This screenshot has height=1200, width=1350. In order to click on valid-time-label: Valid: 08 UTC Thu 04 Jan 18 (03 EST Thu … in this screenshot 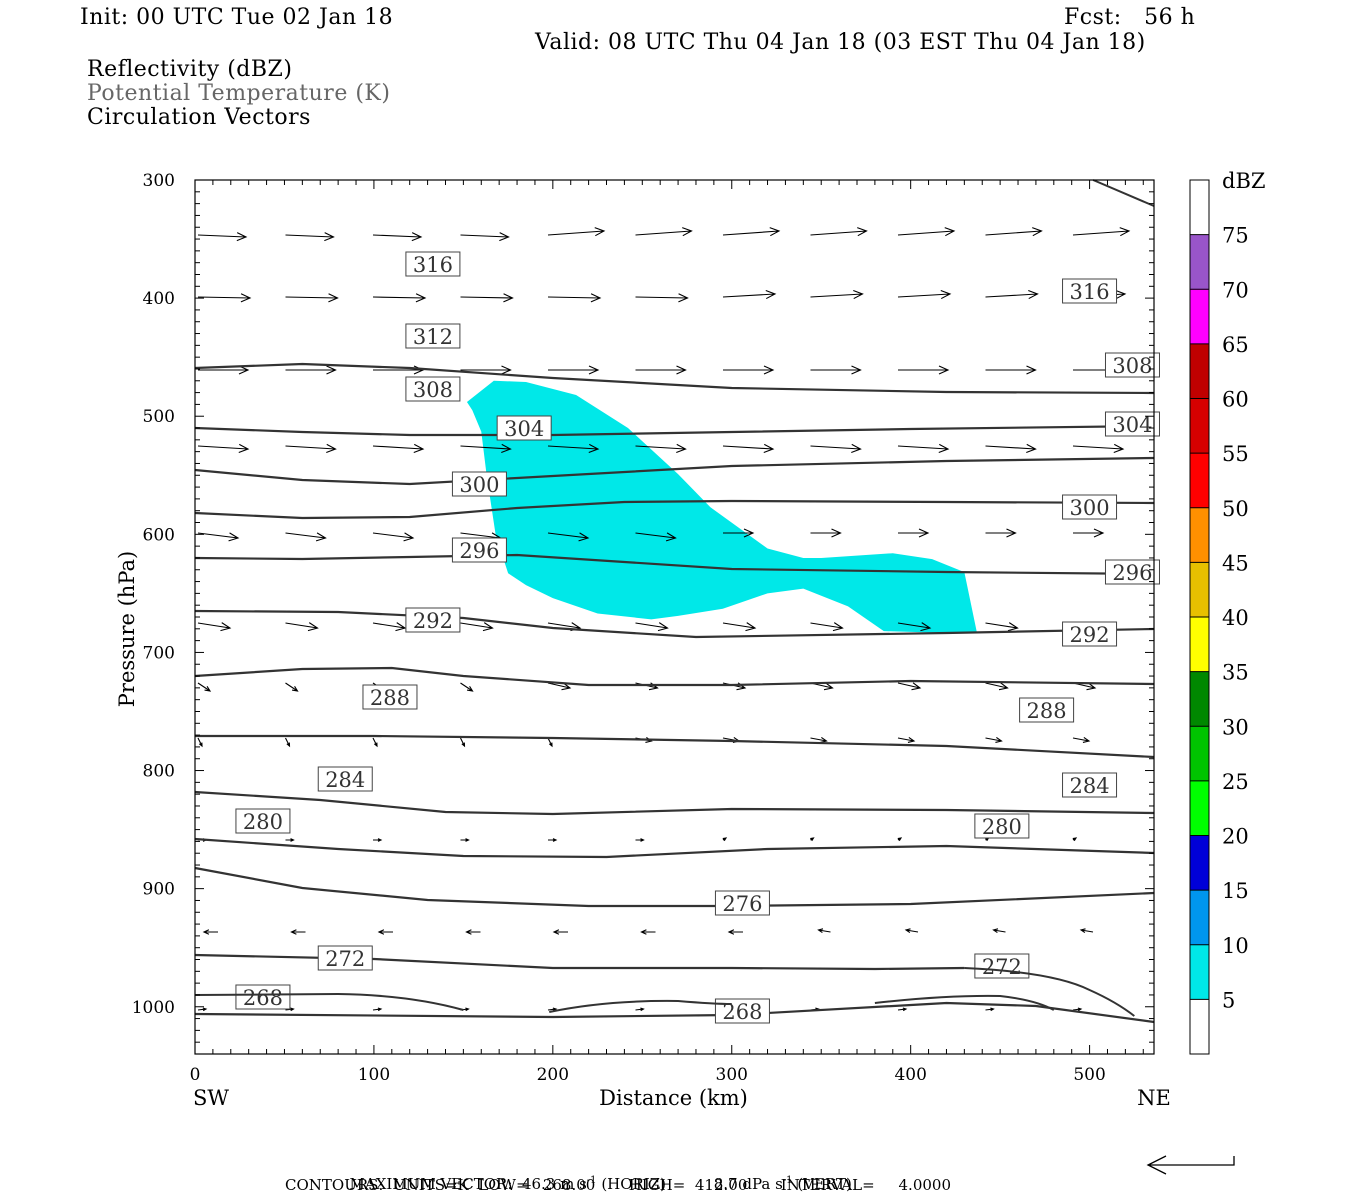, I will do `click(840, 42)`.